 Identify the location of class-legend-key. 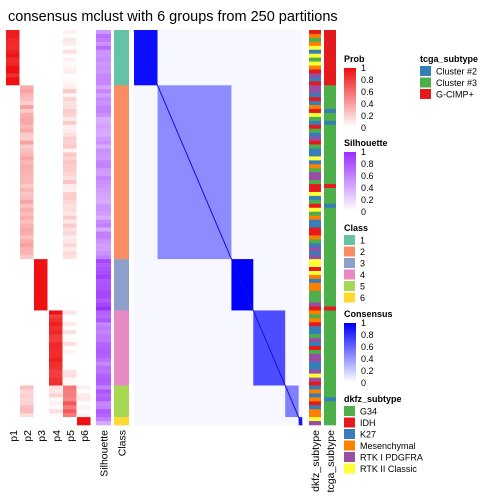
(349, 286).